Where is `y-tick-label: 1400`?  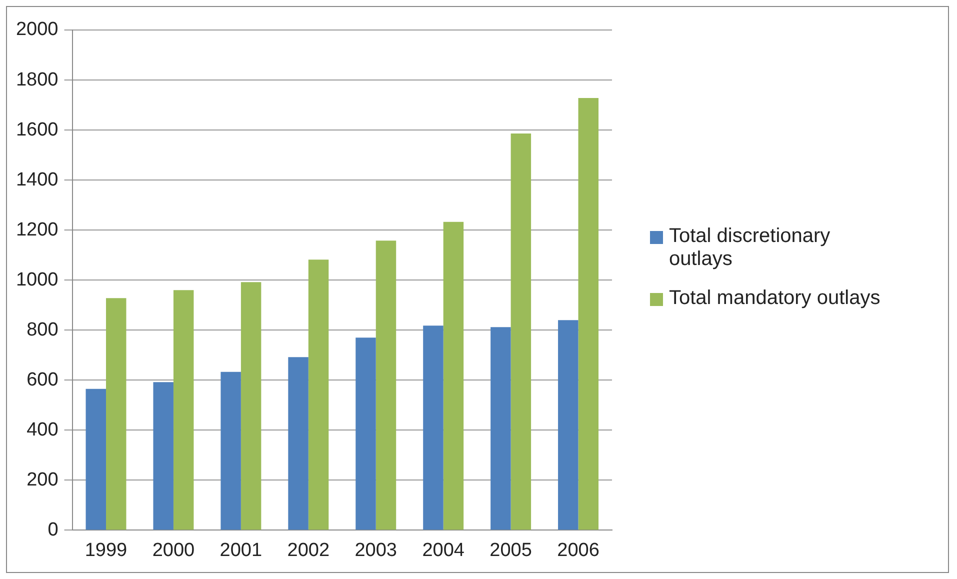
y-tick-label: 1400 is located at coordinates (37, 179).